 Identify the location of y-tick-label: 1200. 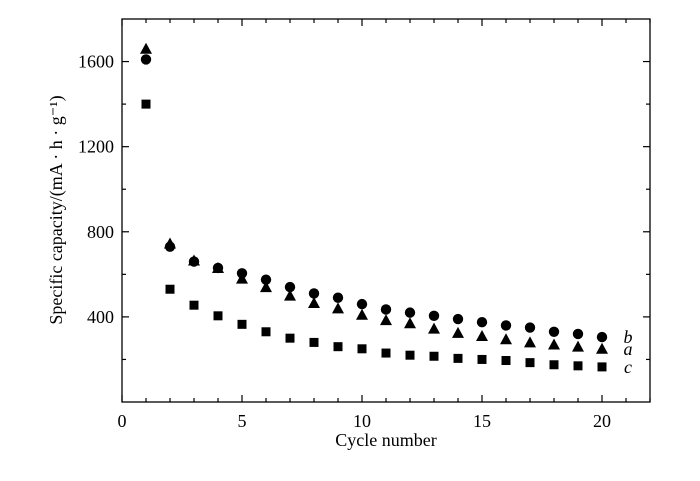
(96, 147).